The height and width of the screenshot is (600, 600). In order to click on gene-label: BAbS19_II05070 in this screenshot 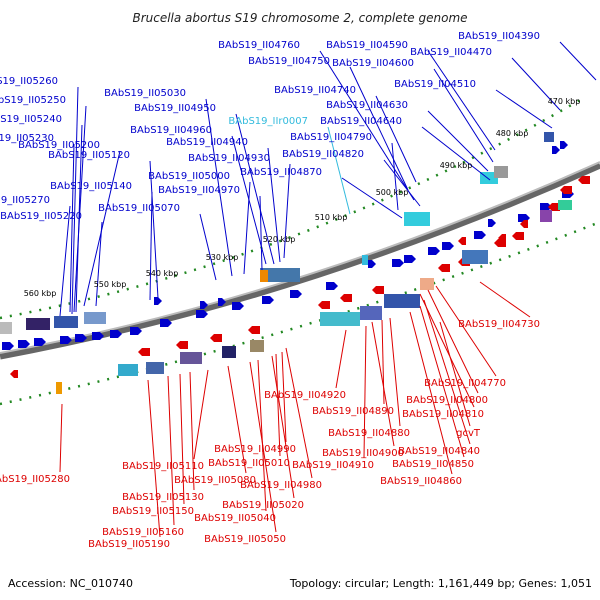, I will do `click(139, 208)`.